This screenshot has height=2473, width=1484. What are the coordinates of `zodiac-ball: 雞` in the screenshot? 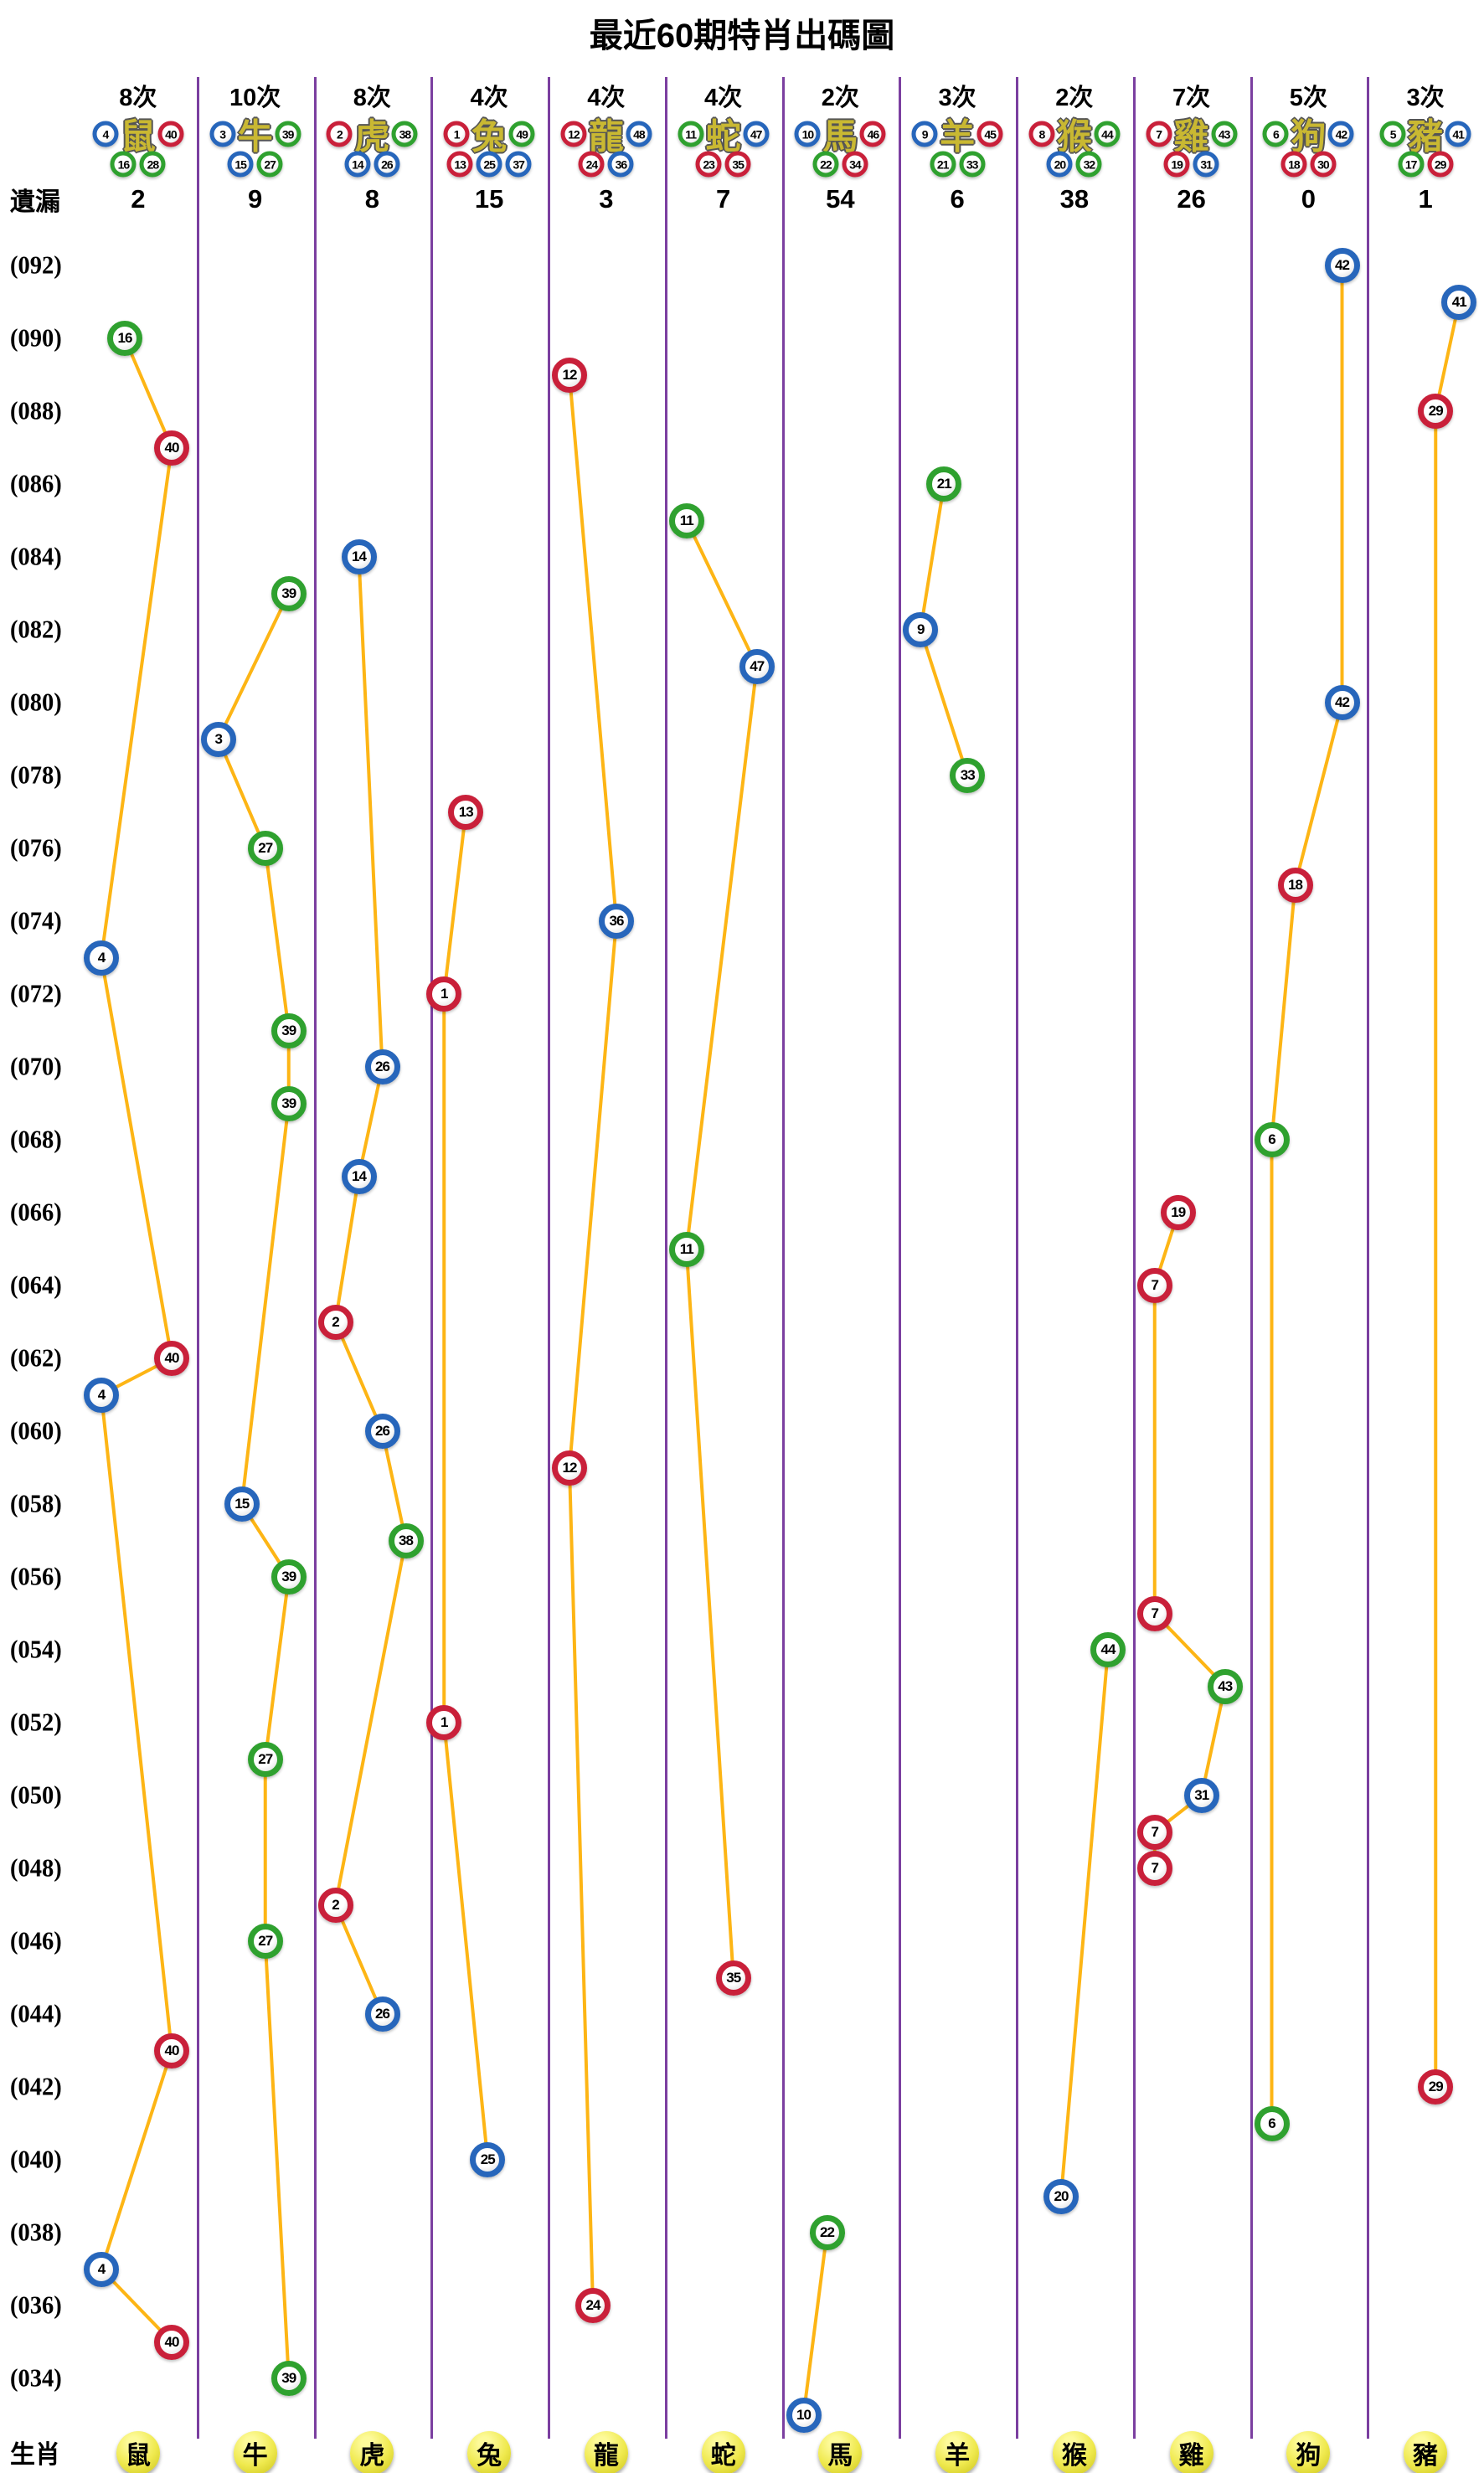 It's located at (1191, 2452).